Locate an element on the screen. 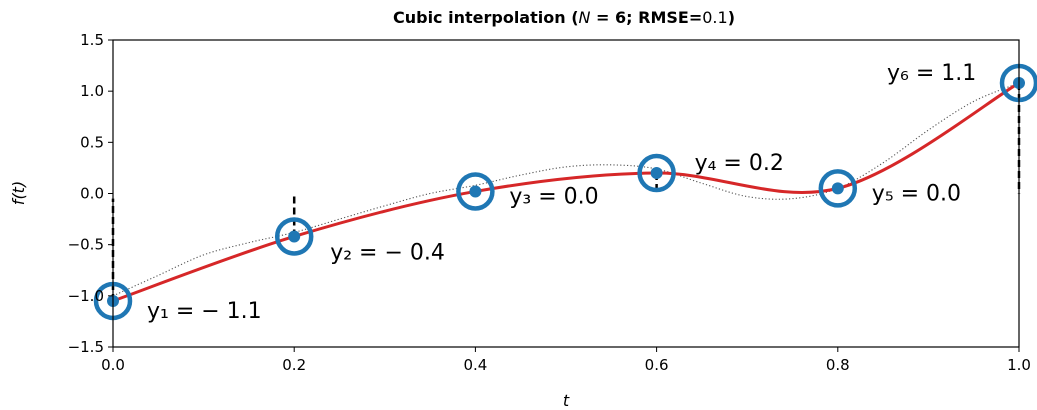 The image size is (1037, 410). y-axis: 1.5 1.0 0.5 0.0 −0.5 −1.0 −1.5 is located at coordinates (90, 193).